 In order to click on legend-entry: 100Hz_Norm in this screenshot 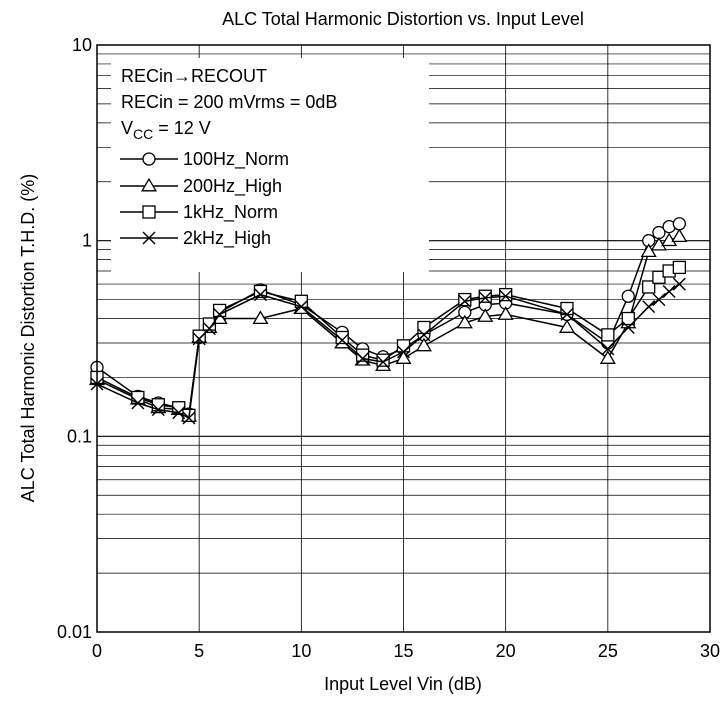, I will do `click(204, 159)`.